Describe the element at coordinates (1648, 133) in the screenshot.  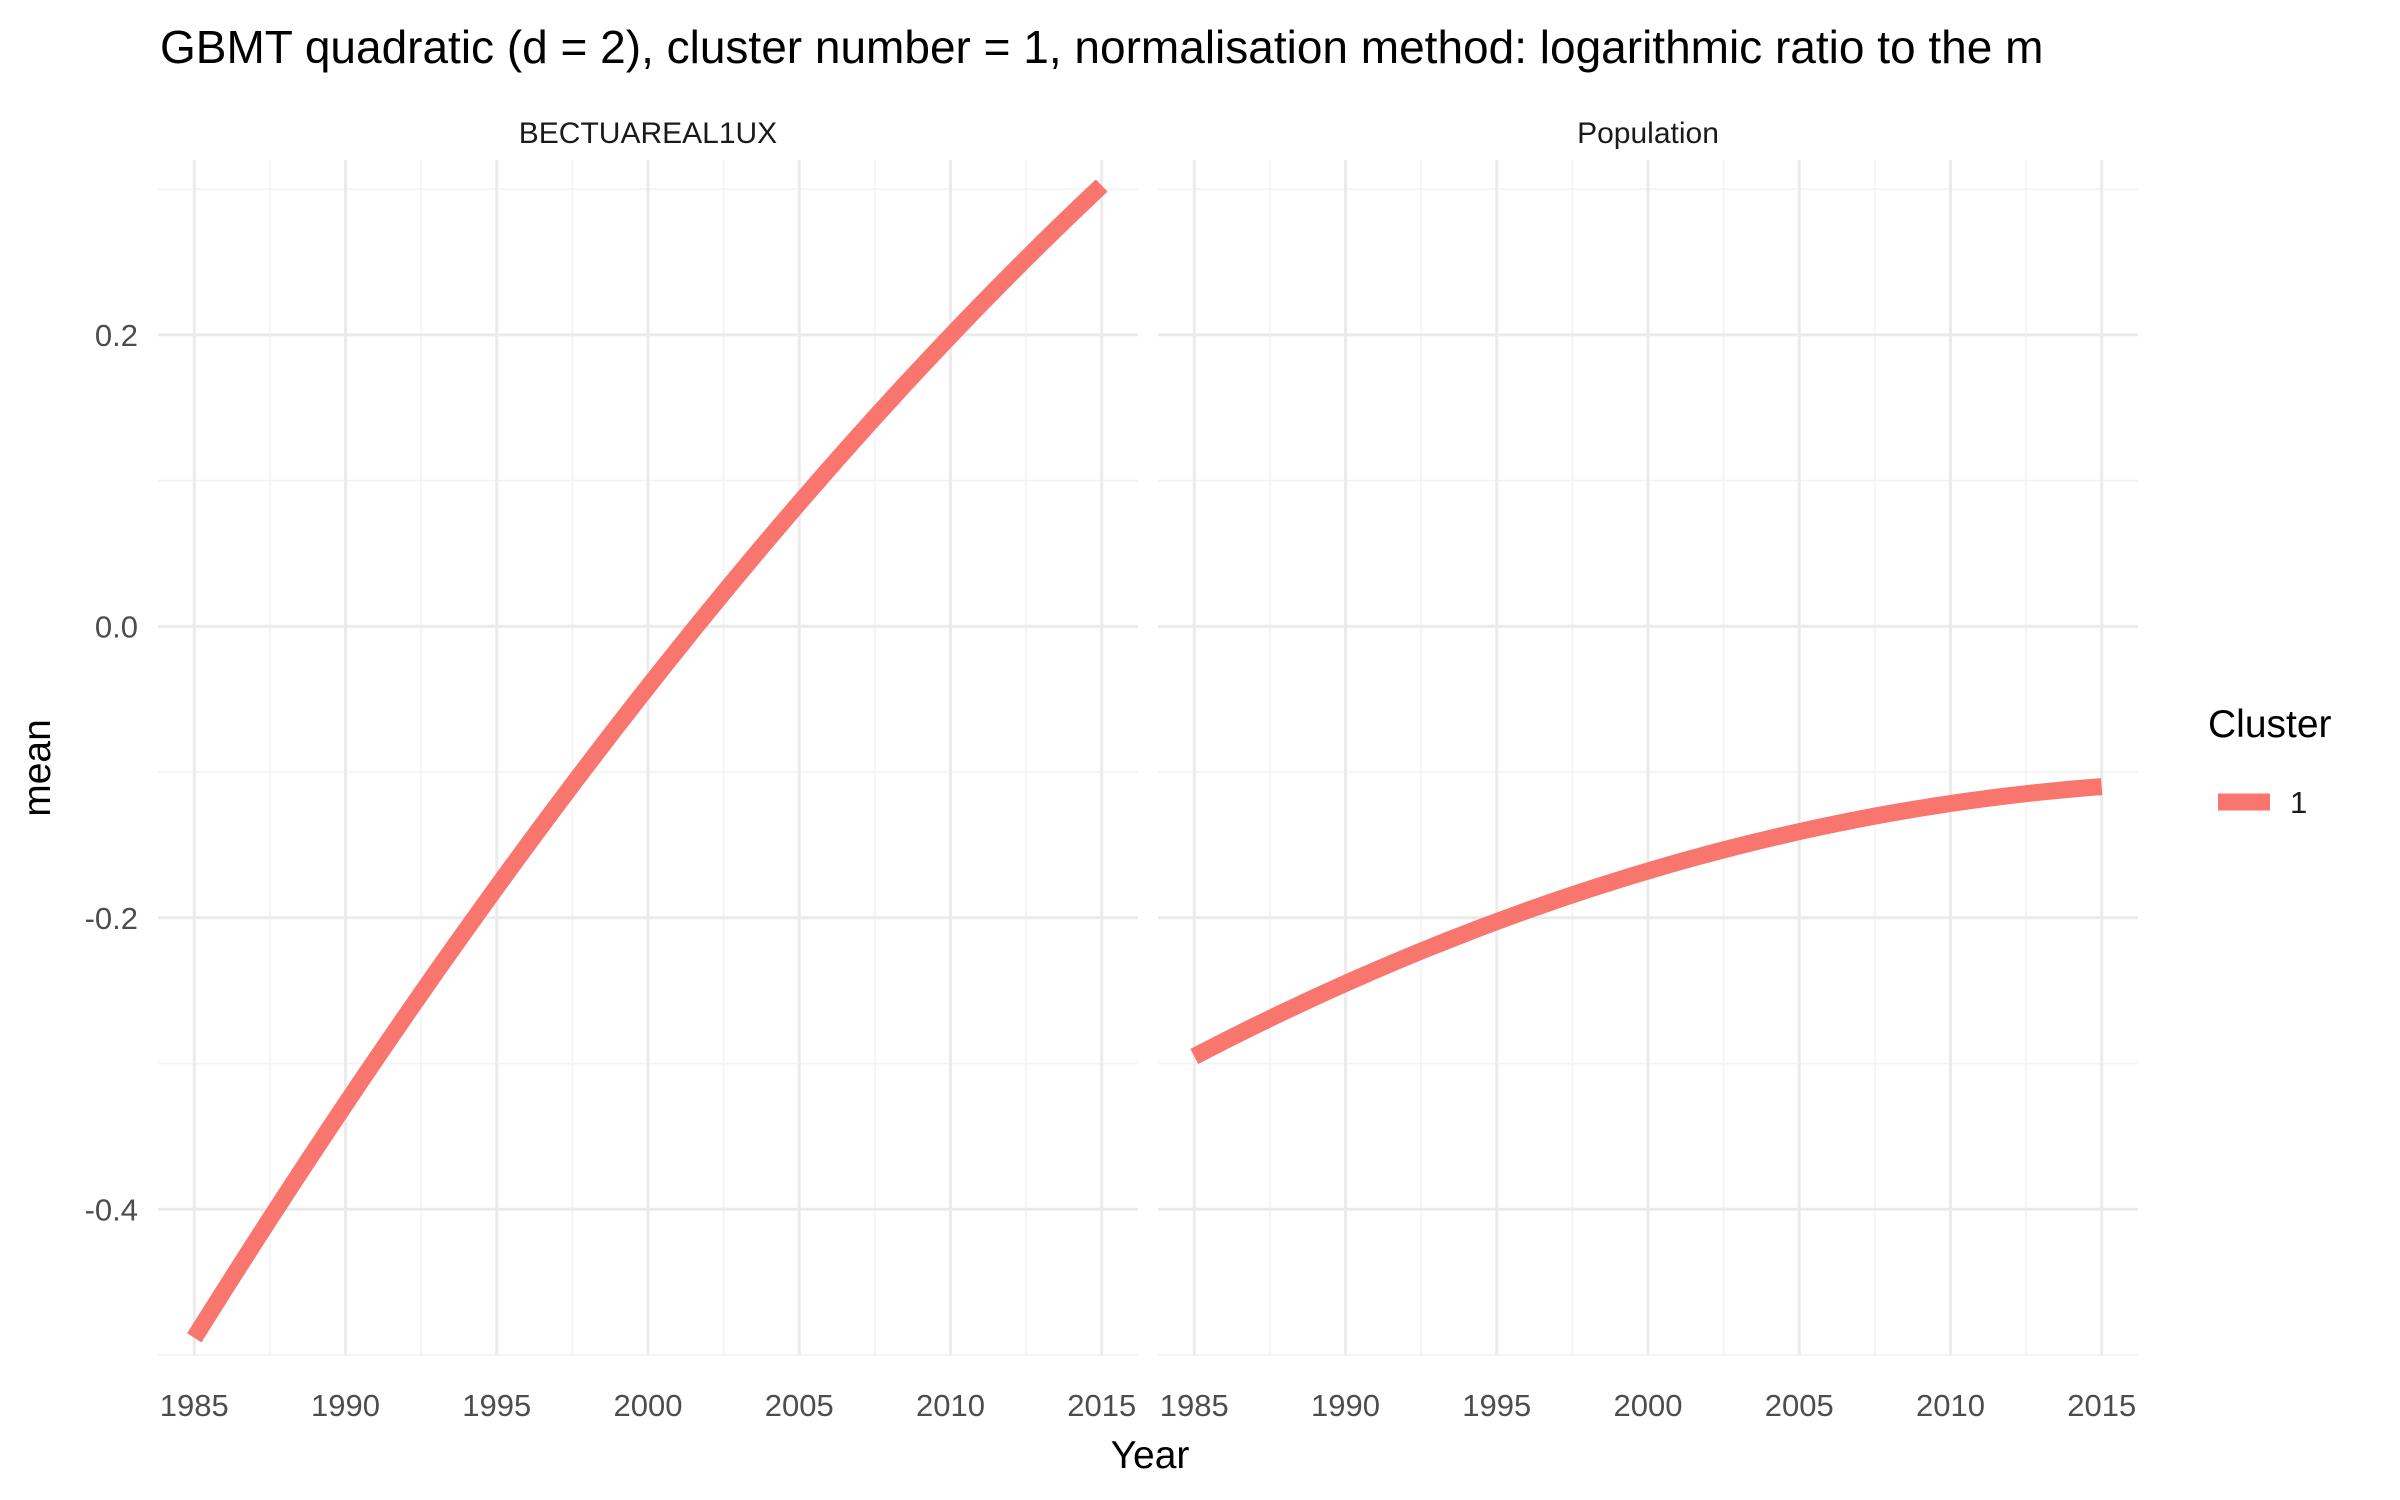
I see `facet-strip-label: Population` at that location.